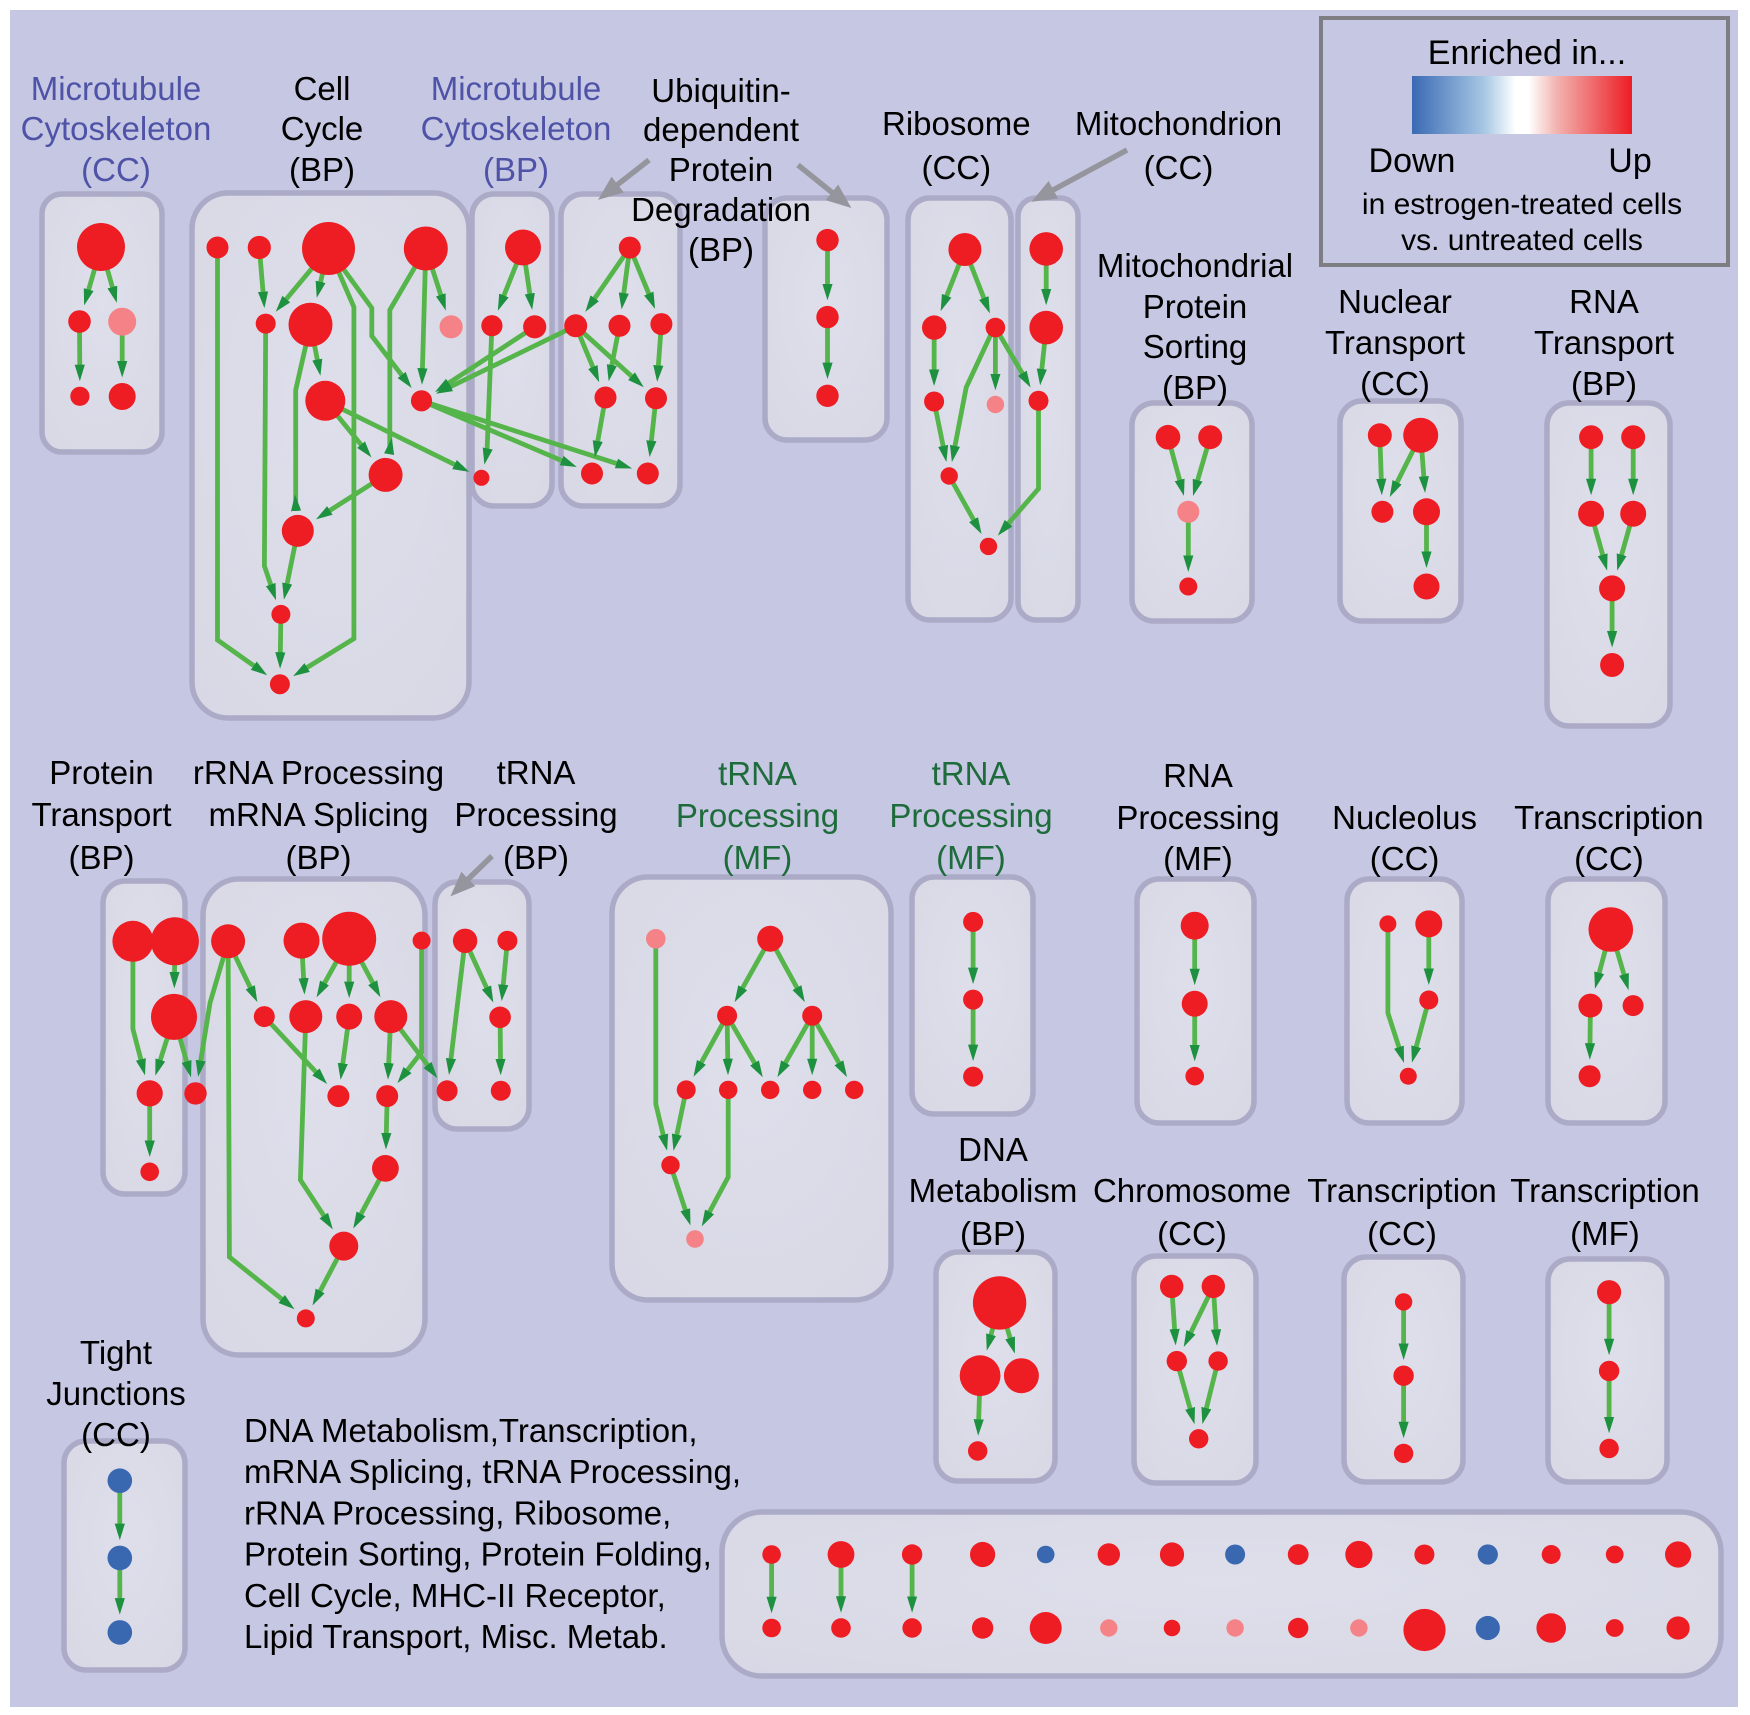 This screenshot has width=1750, height=1715. I want to click on svg-text: Tight, so click(116, 1352).